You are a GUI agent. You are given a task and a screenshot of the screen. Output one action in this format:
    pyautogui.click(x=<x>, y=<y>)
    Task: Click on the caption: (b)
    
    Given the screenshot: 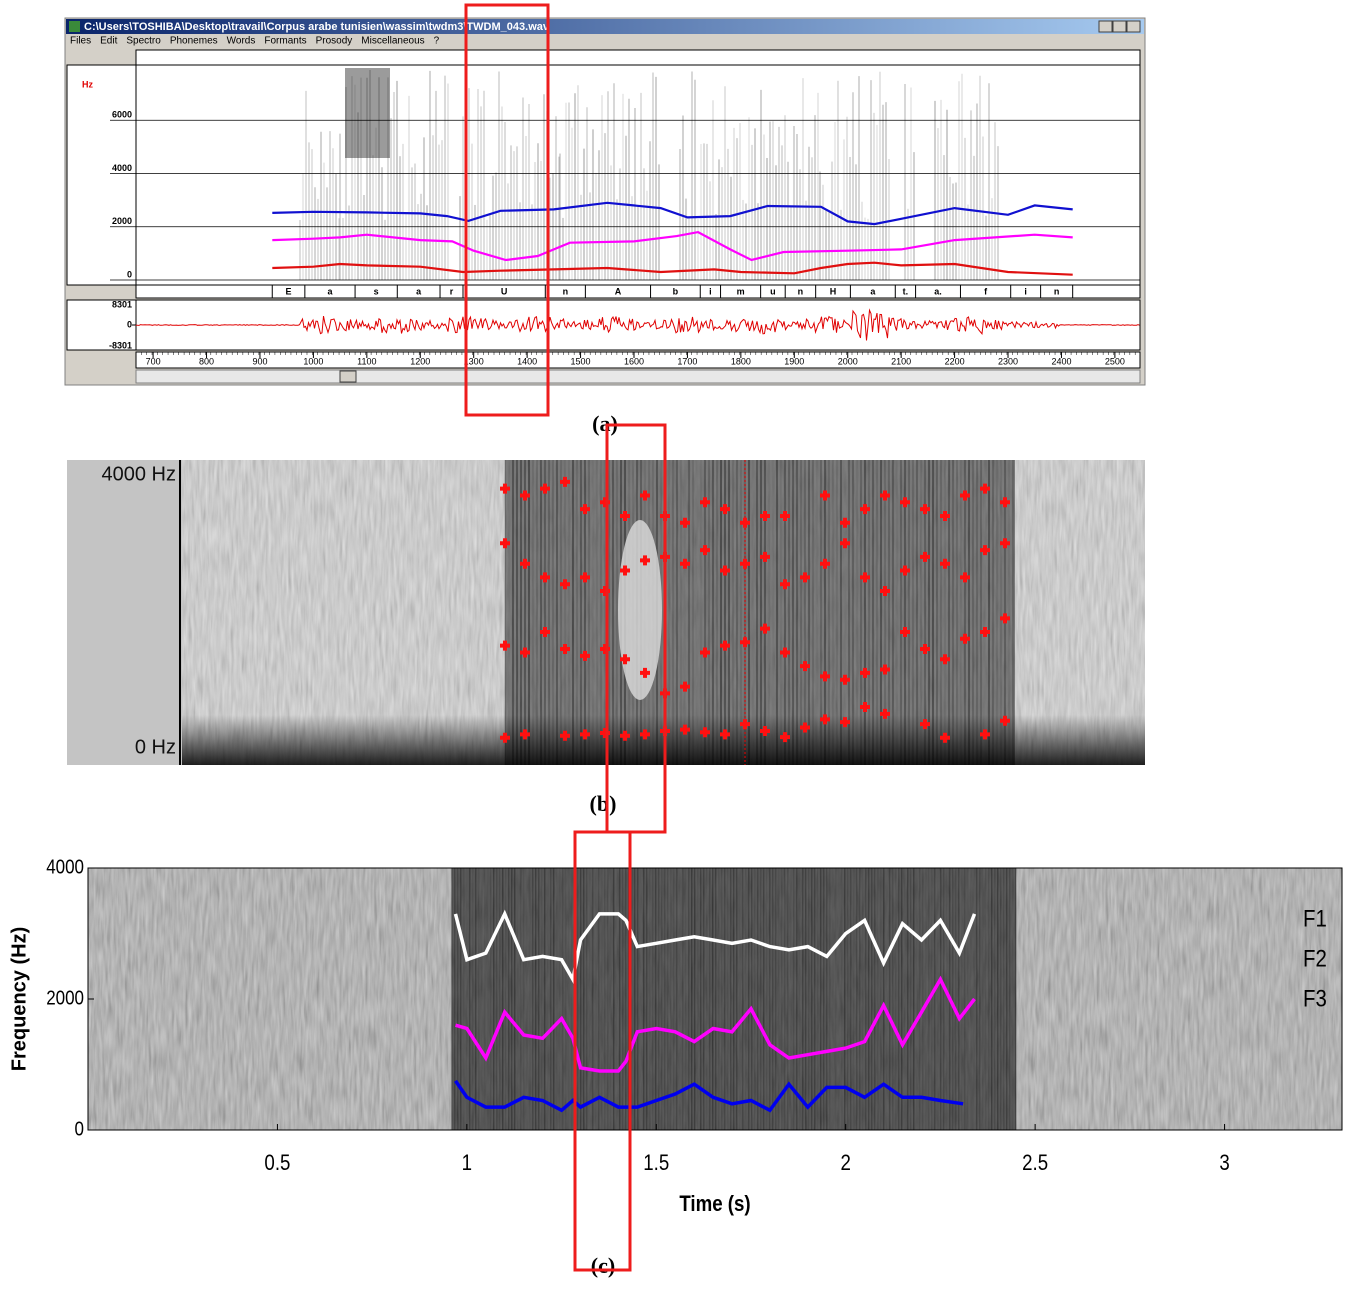 What is the action you would take?
    pyautogui.click(x=603, y=803)
    